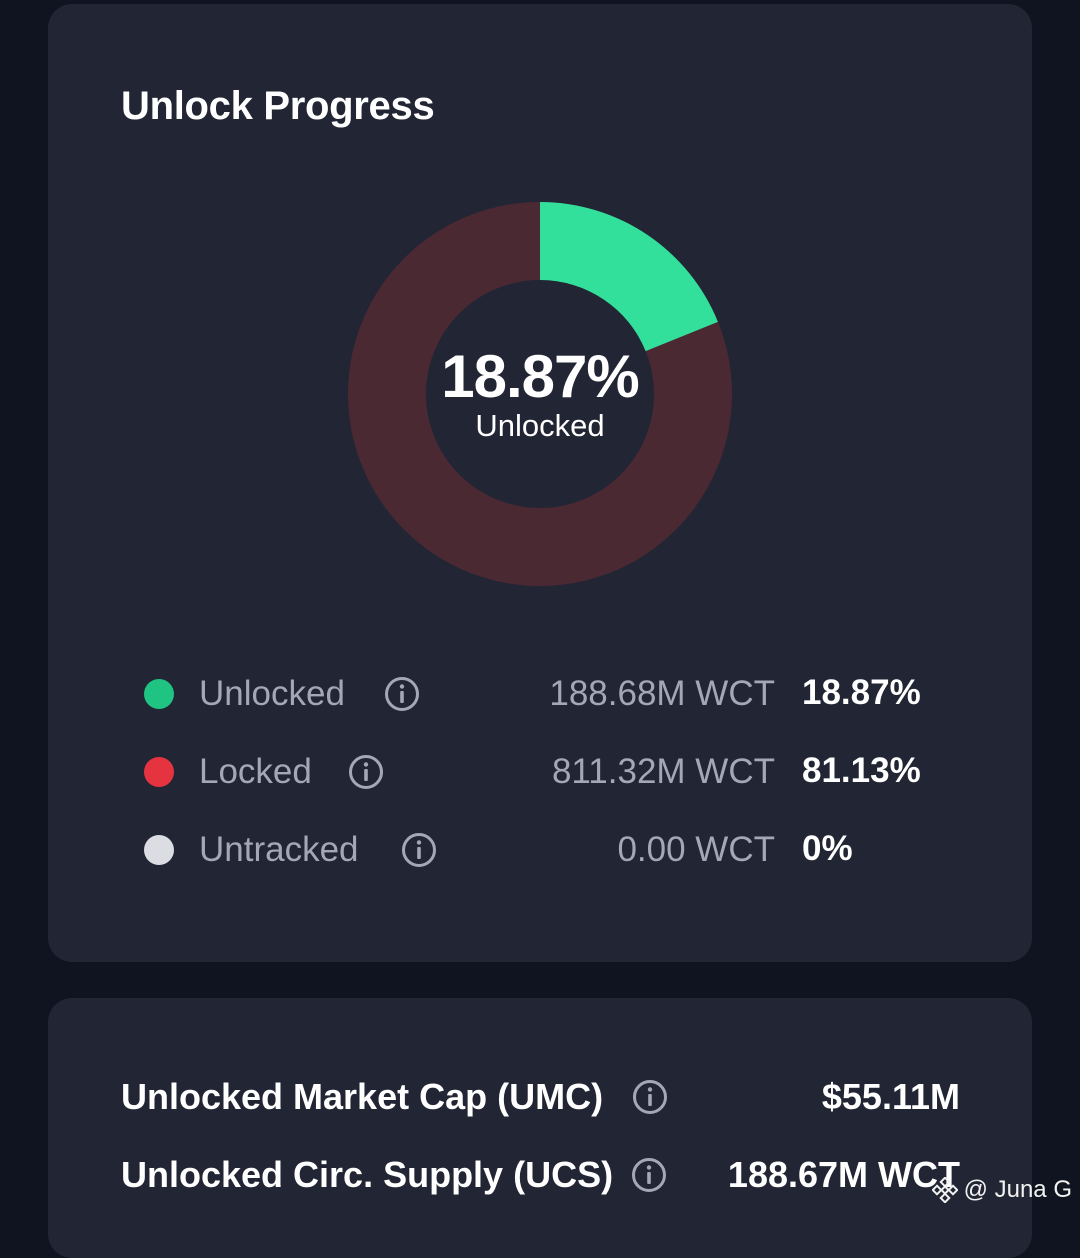 The image size is (1080, 1258). I want to click on card-title: Unlock Progress, so click(278, 106).